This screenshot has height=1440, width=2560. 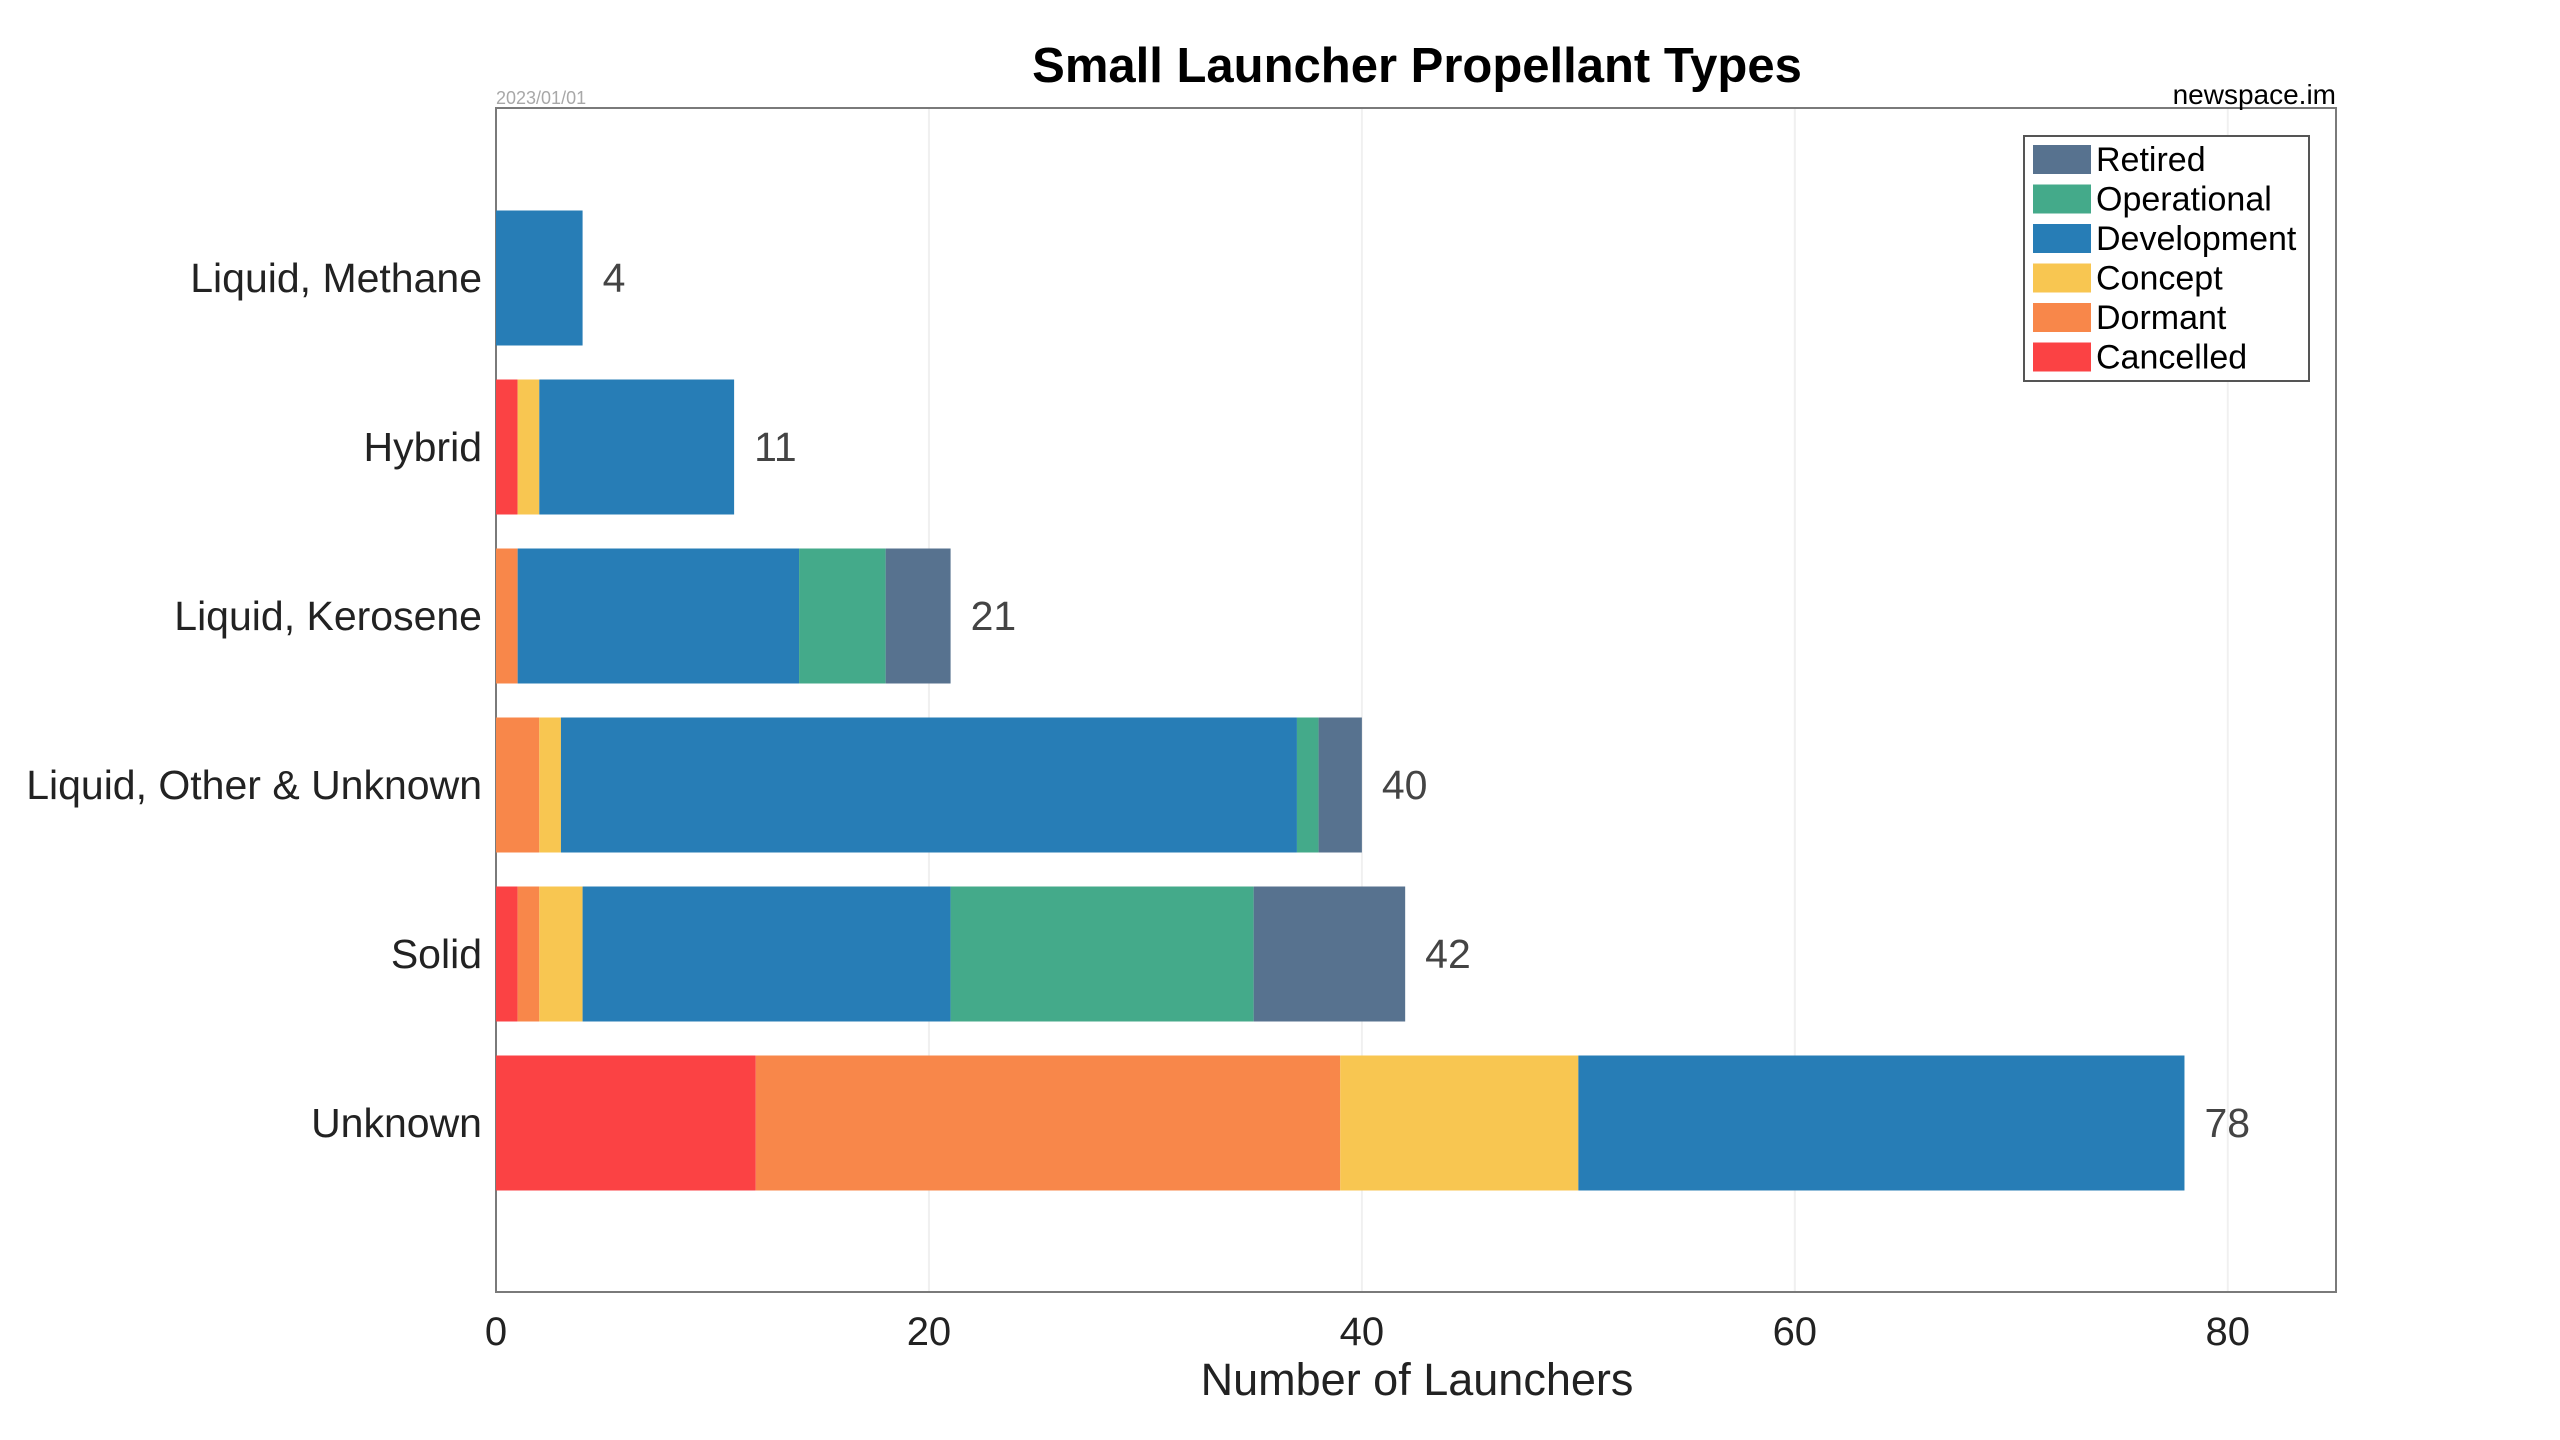 What do you see at coordinates (658, 616) in the screenshot?
I see `bar-liquid-kerosene-development` at bounding box center [658, 616].